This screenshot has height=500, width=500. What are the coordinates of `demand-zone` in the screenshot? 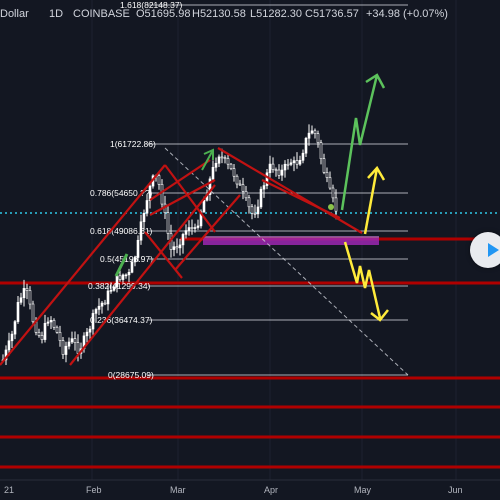 It's located at (291, 241).